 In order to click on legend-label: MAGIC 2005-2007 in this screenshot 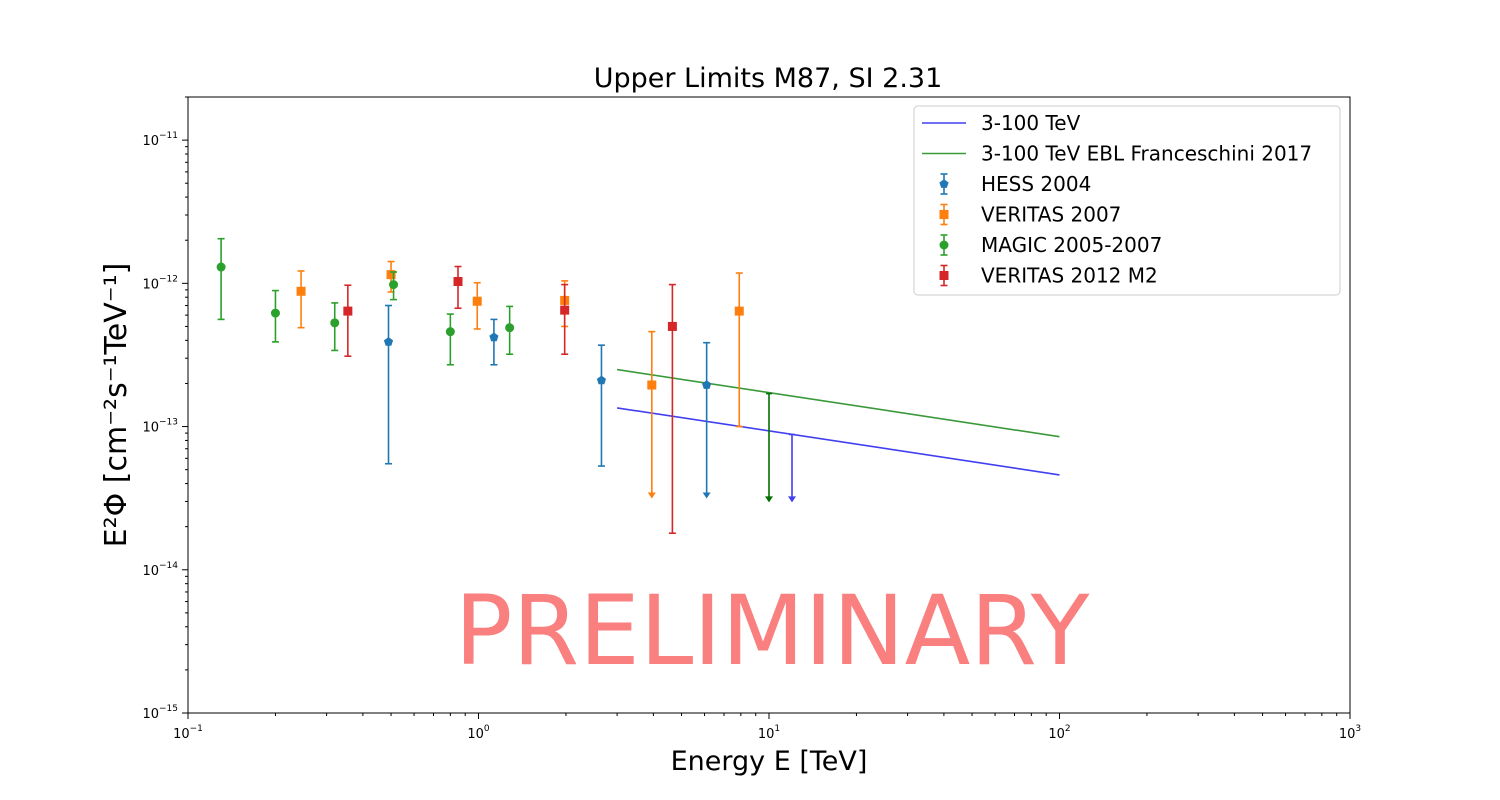, I will do `click(1071, 245)`.